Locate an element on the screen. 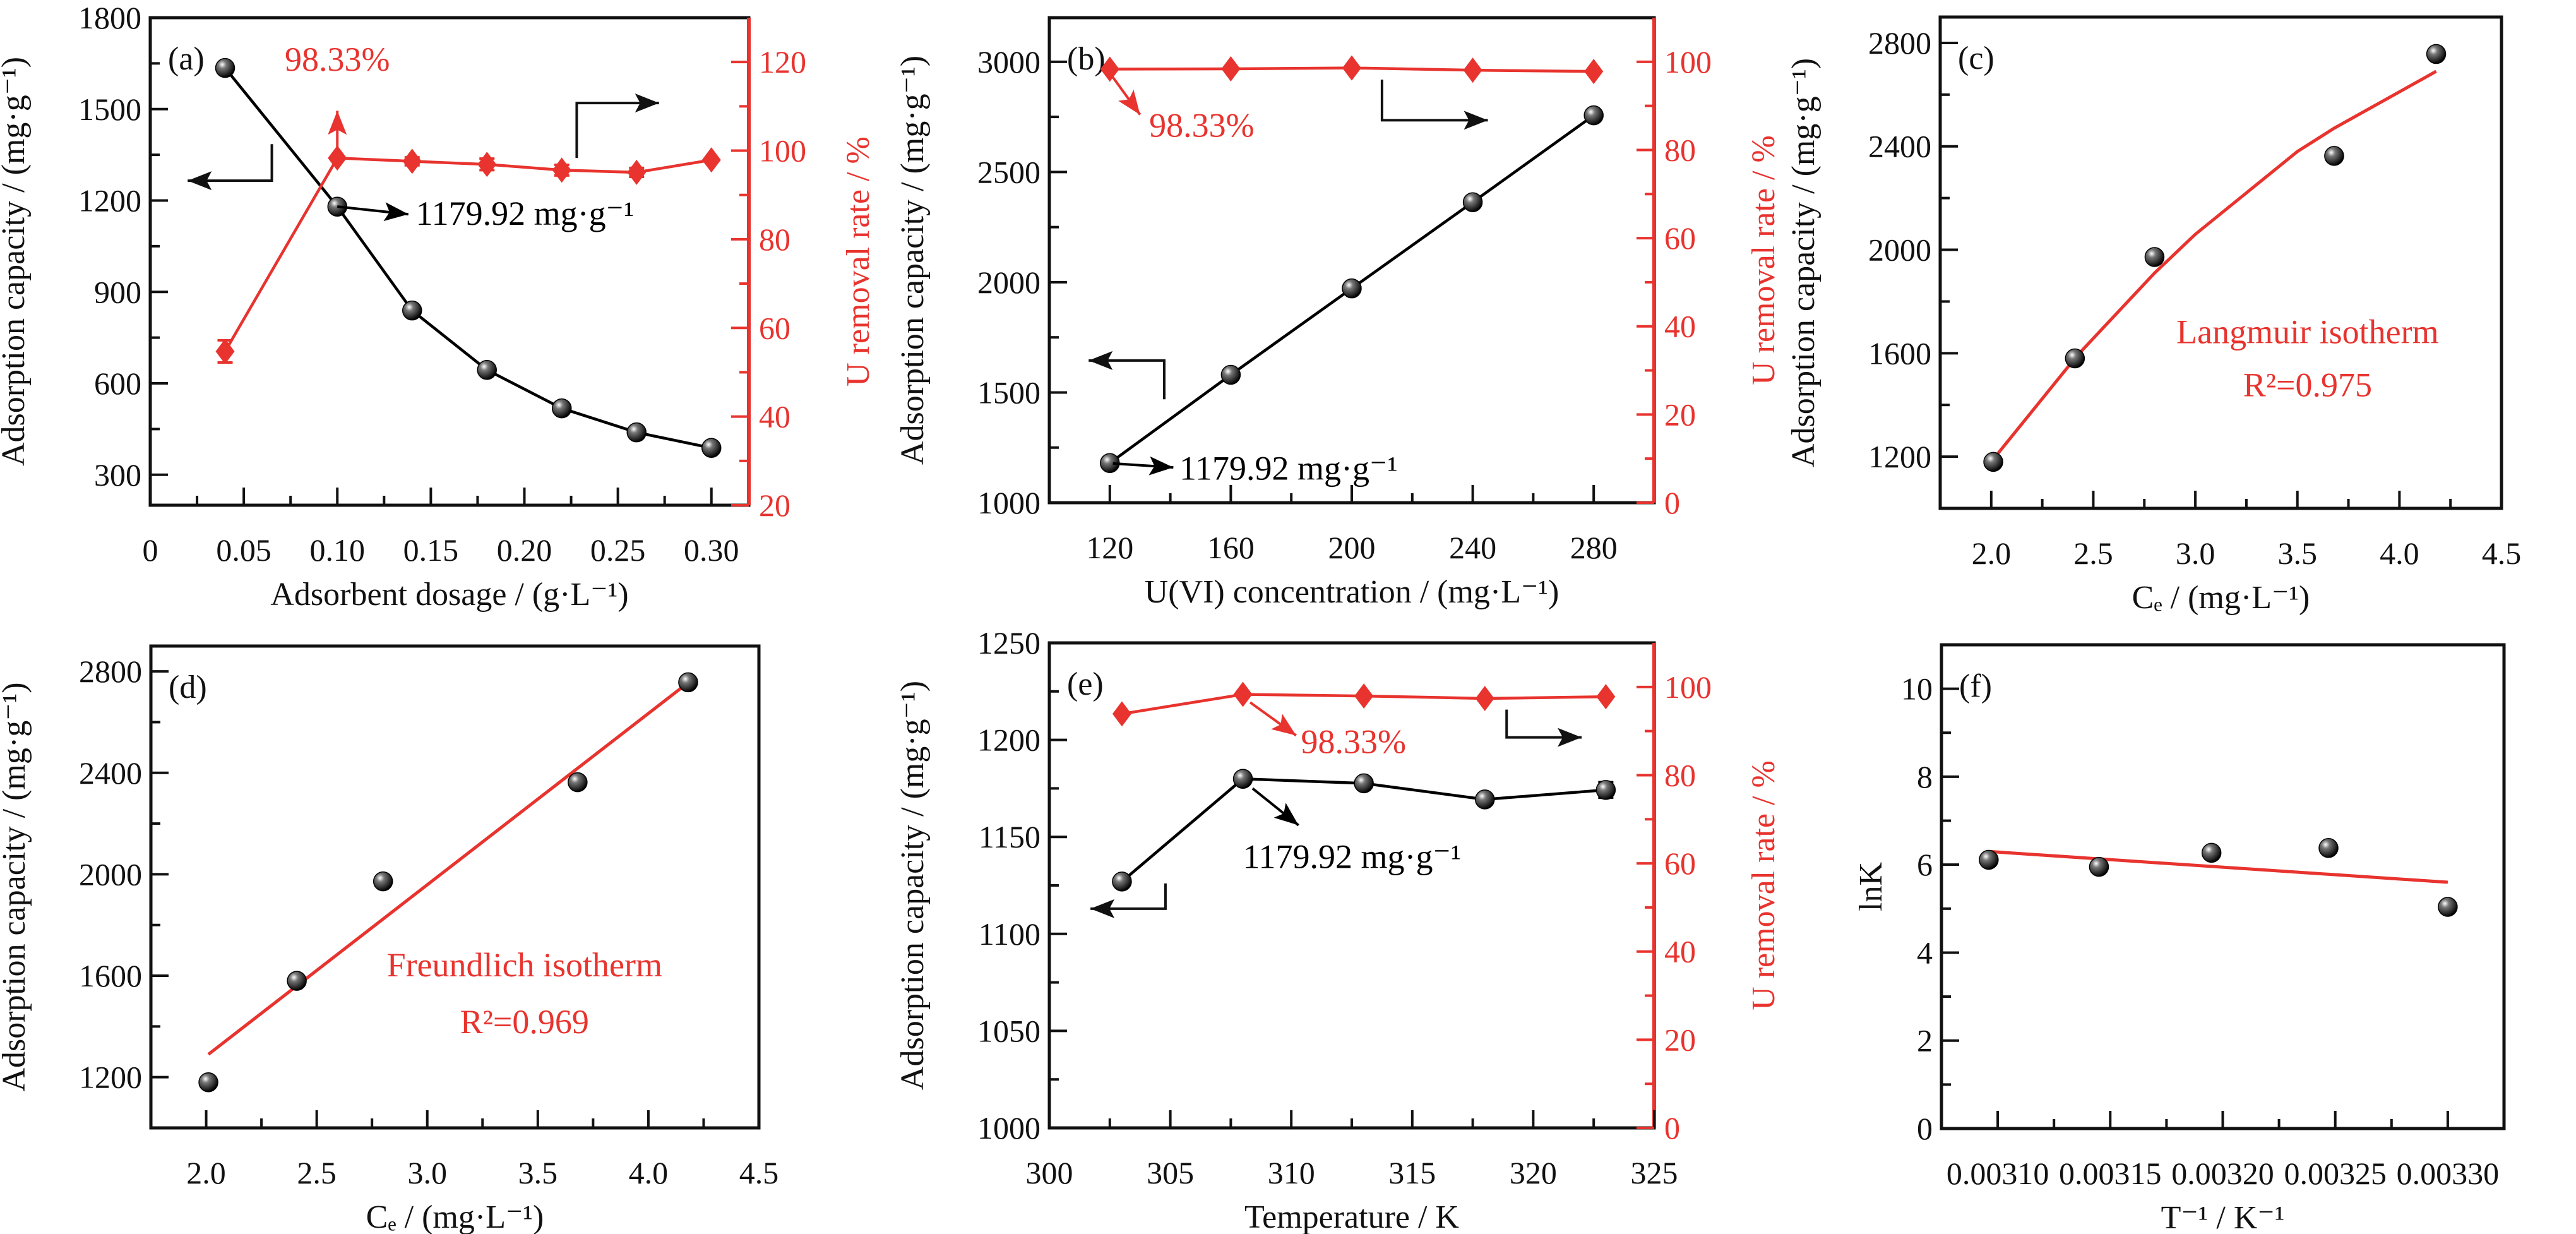  panel-label: (c) is located at coordinates (1976, 58).